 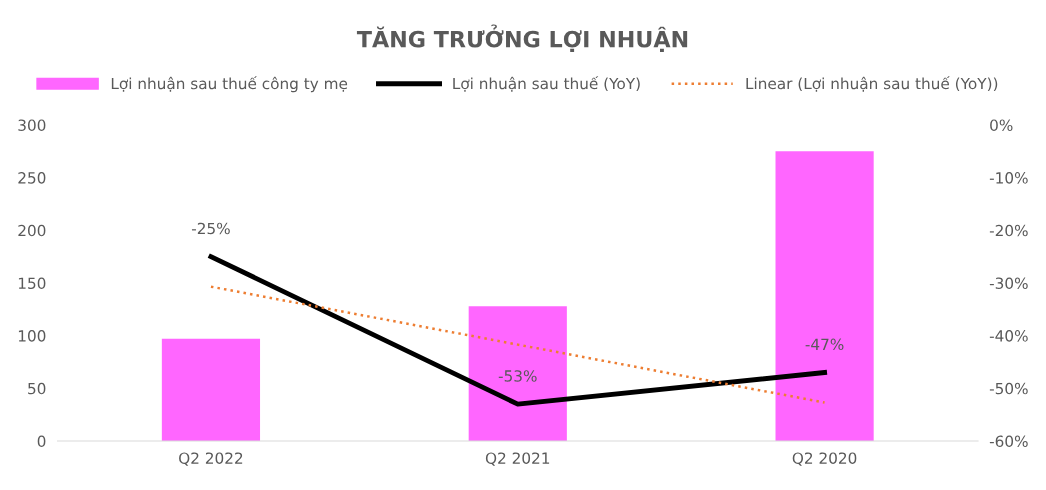 What do you see at coordinates (32, 125) in the screenshot?
I see `y-tick-label: 300` at bounding box center [32, 125].